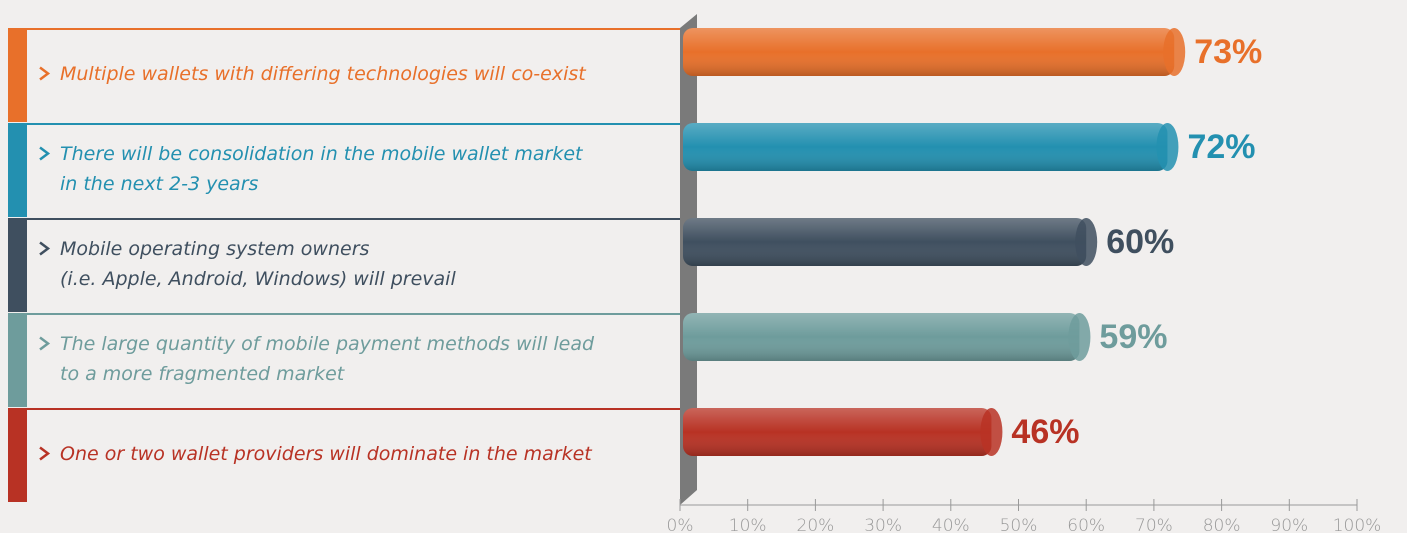 The width and height of the screenshot is (1407, 533). I want to click on x-tick-label: 20%, so click(816, 524).